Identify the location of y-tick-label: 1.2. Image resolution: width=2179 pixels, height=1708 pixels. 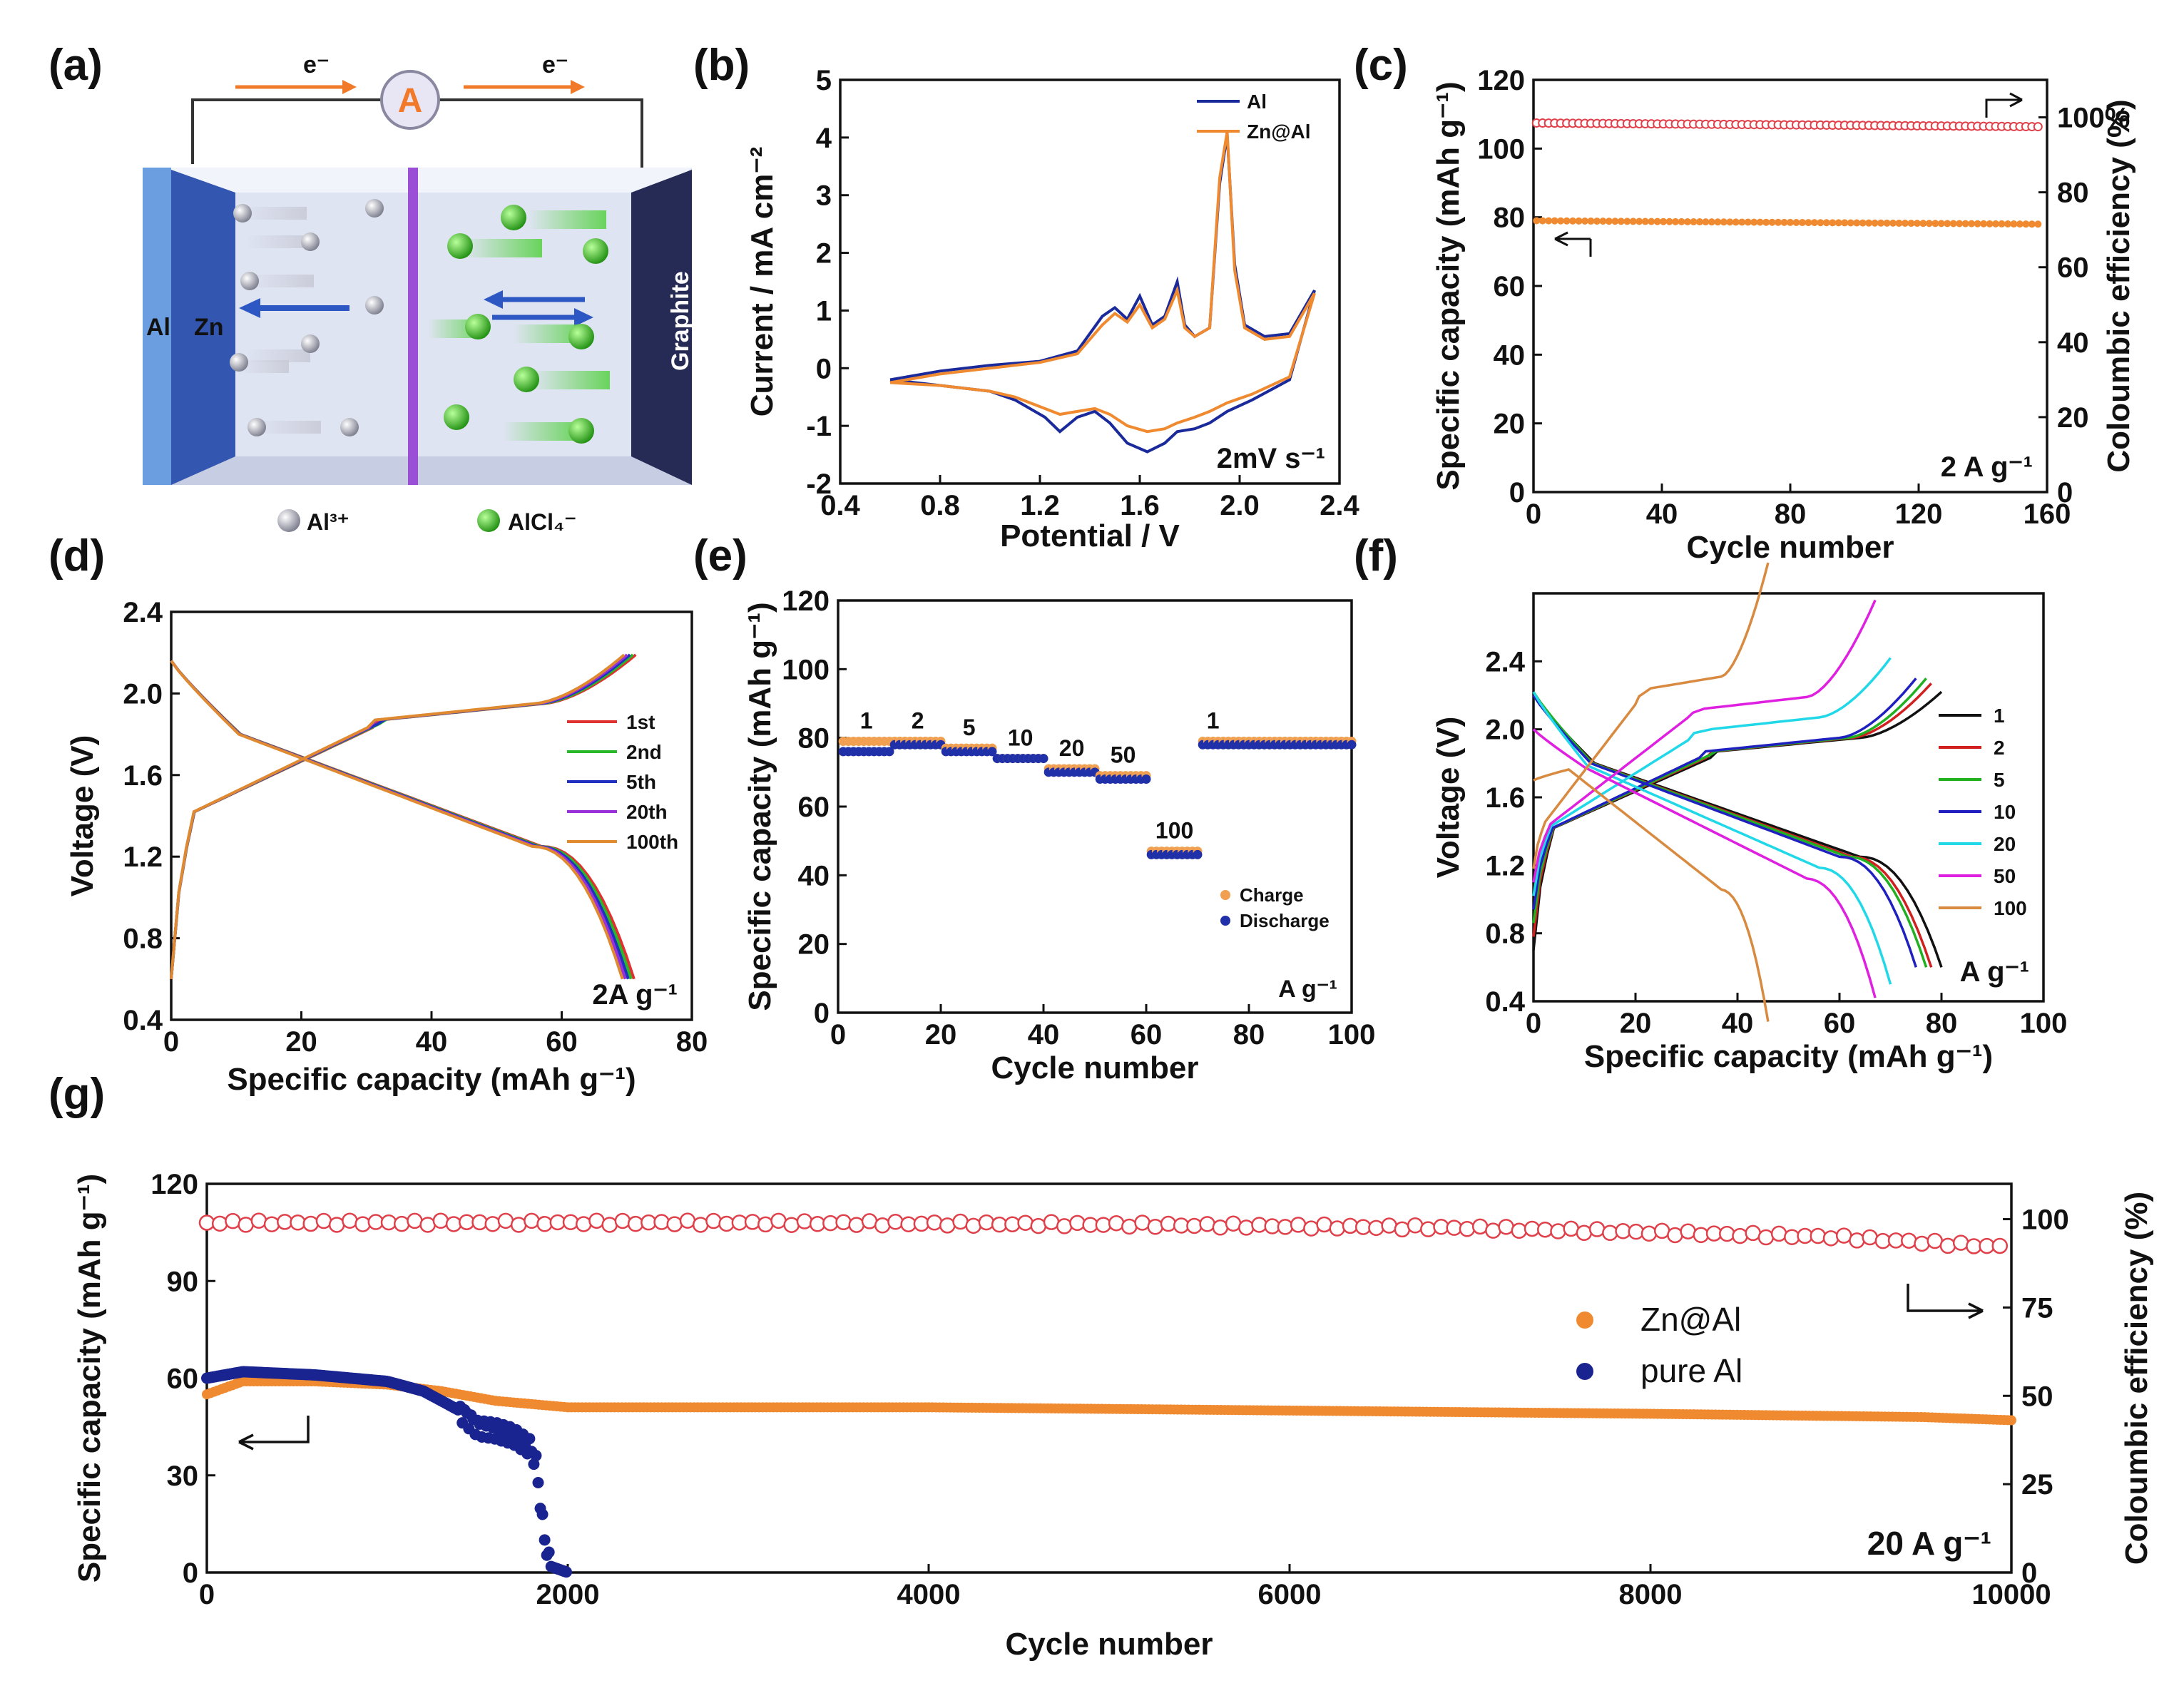
(143, 857).